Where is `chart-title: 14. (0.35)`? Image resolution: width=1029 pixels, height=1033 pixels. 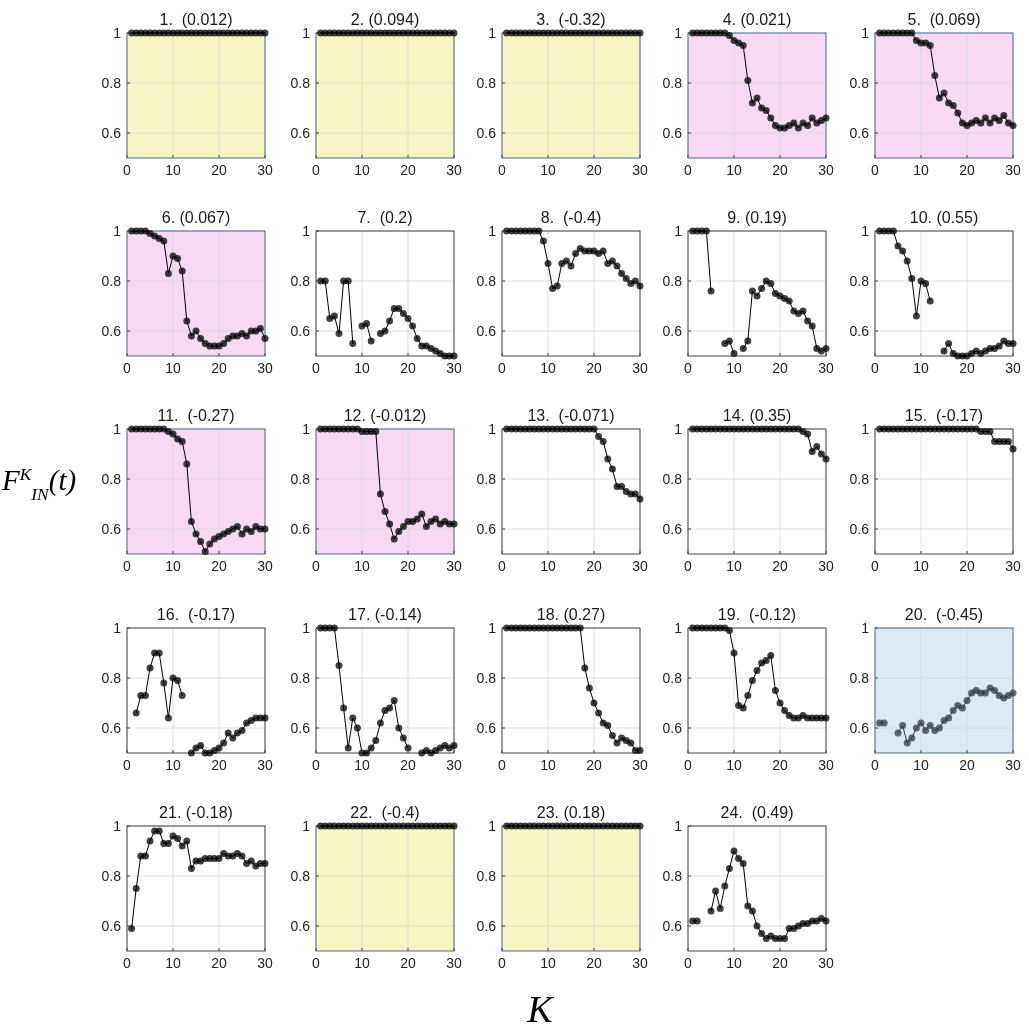
chart-title: 14. (0.35) is located at coordinates (757, 415).